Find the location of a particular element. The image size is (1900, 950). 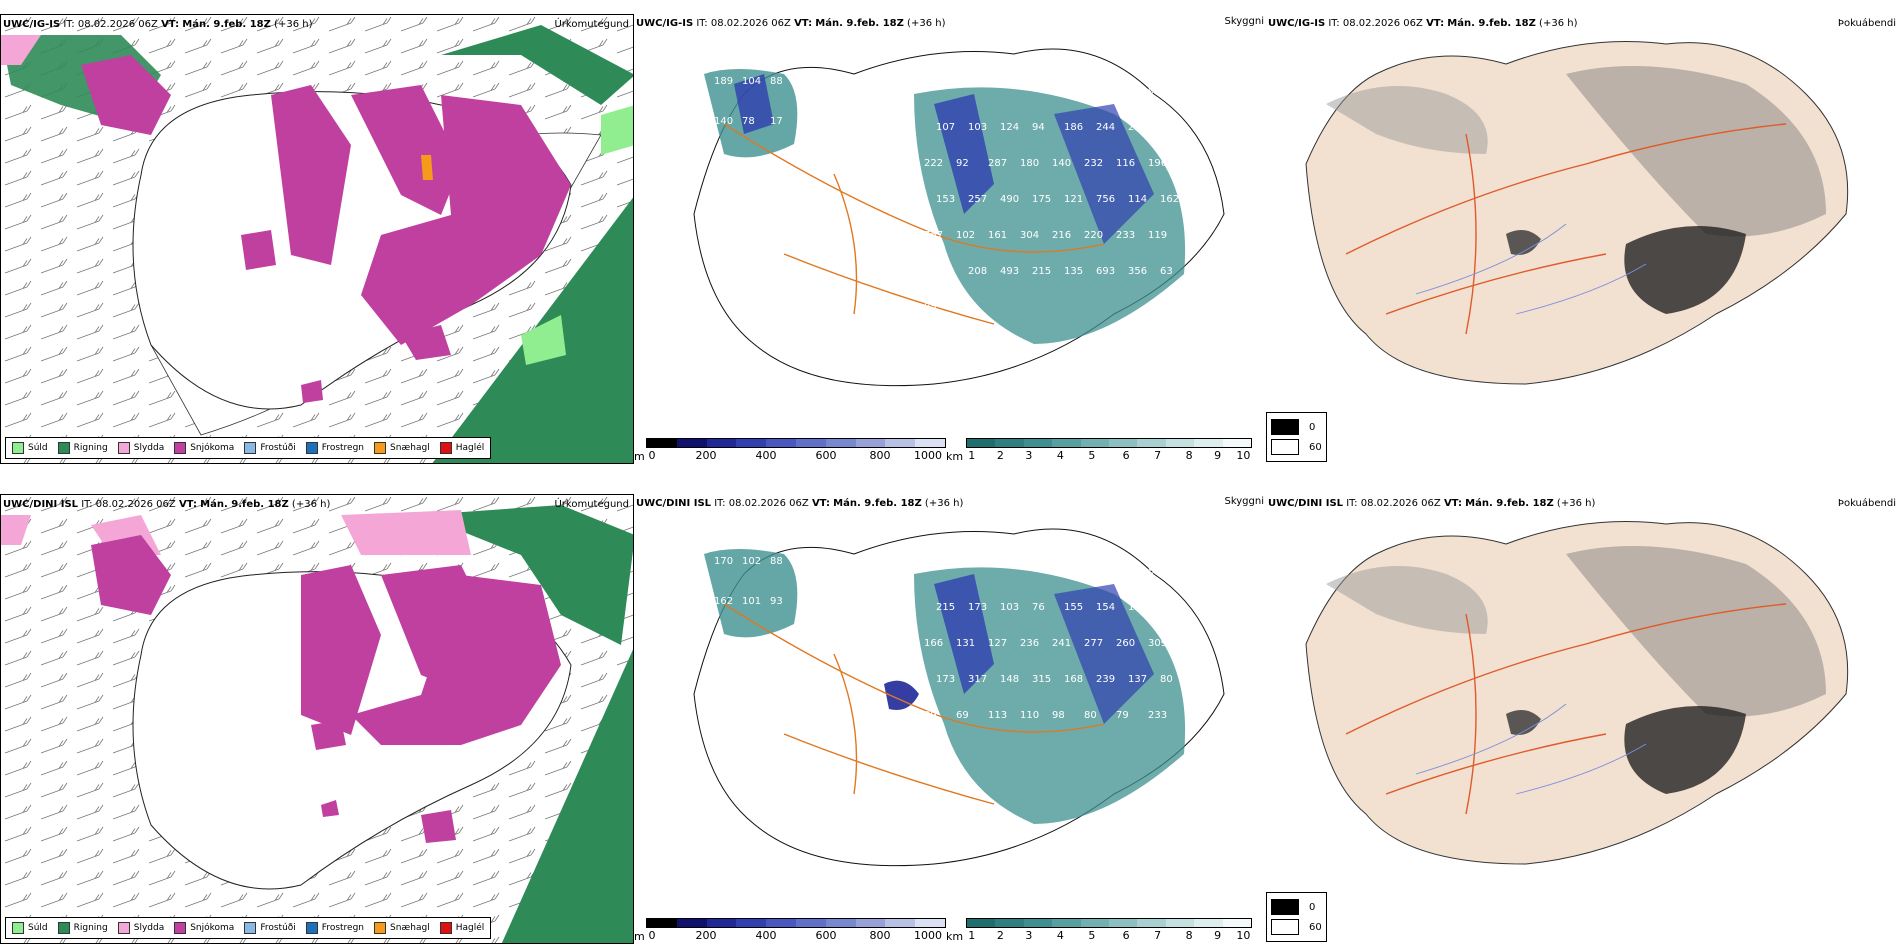

ceiling-label: 92 is located at coordinates (962, 163).